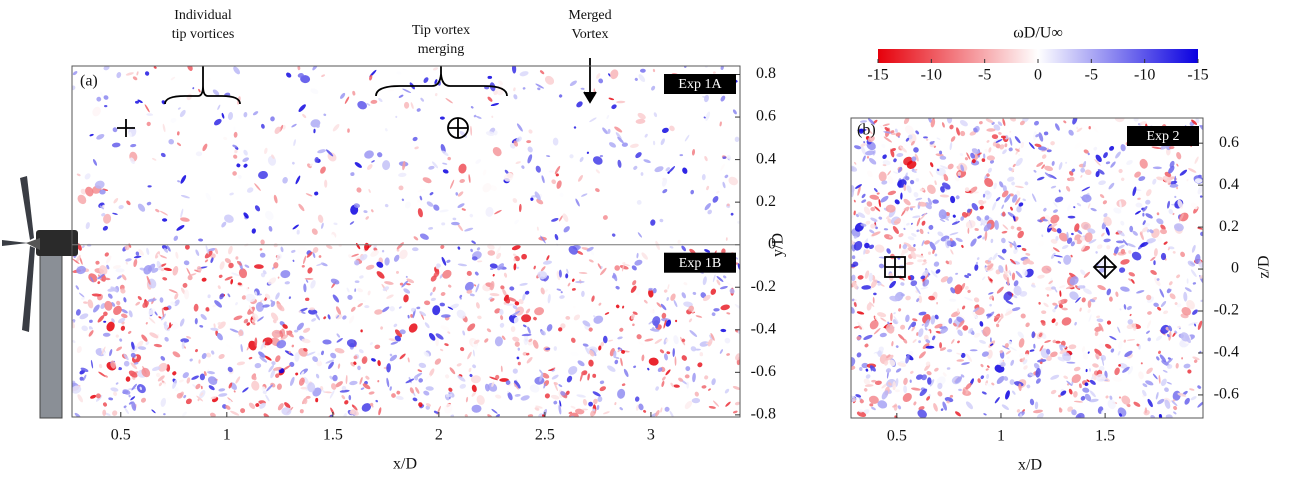 This screenshot has height=481, width=1290. Describe the element at coordinates (700, 263) in the screenshot. I see `region-label: Exp 1B` at that location.